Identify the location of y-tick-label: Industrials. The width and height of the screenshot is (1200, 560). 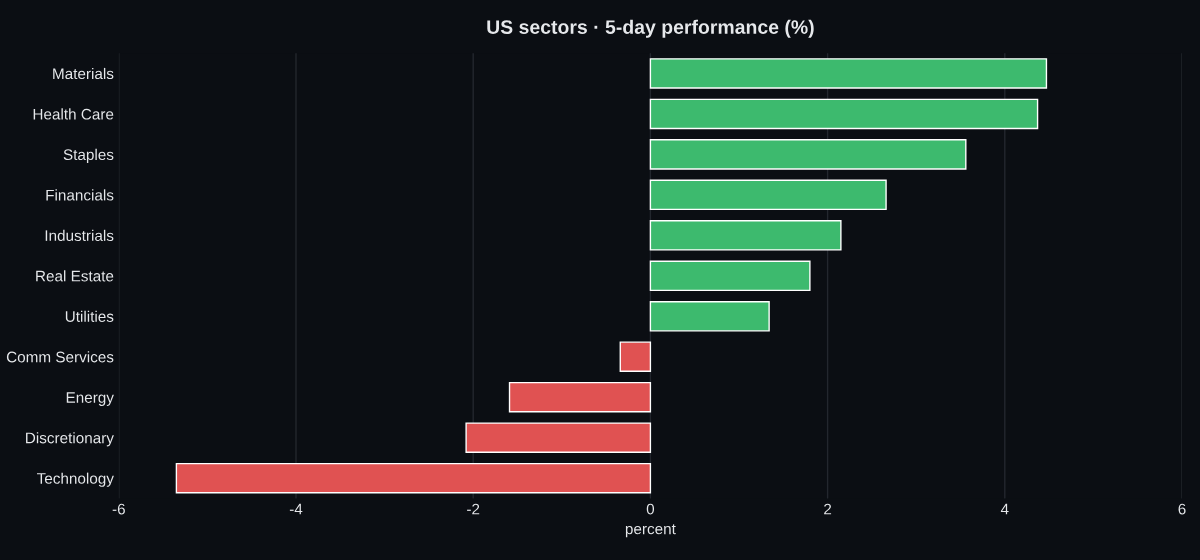
(79, 235).